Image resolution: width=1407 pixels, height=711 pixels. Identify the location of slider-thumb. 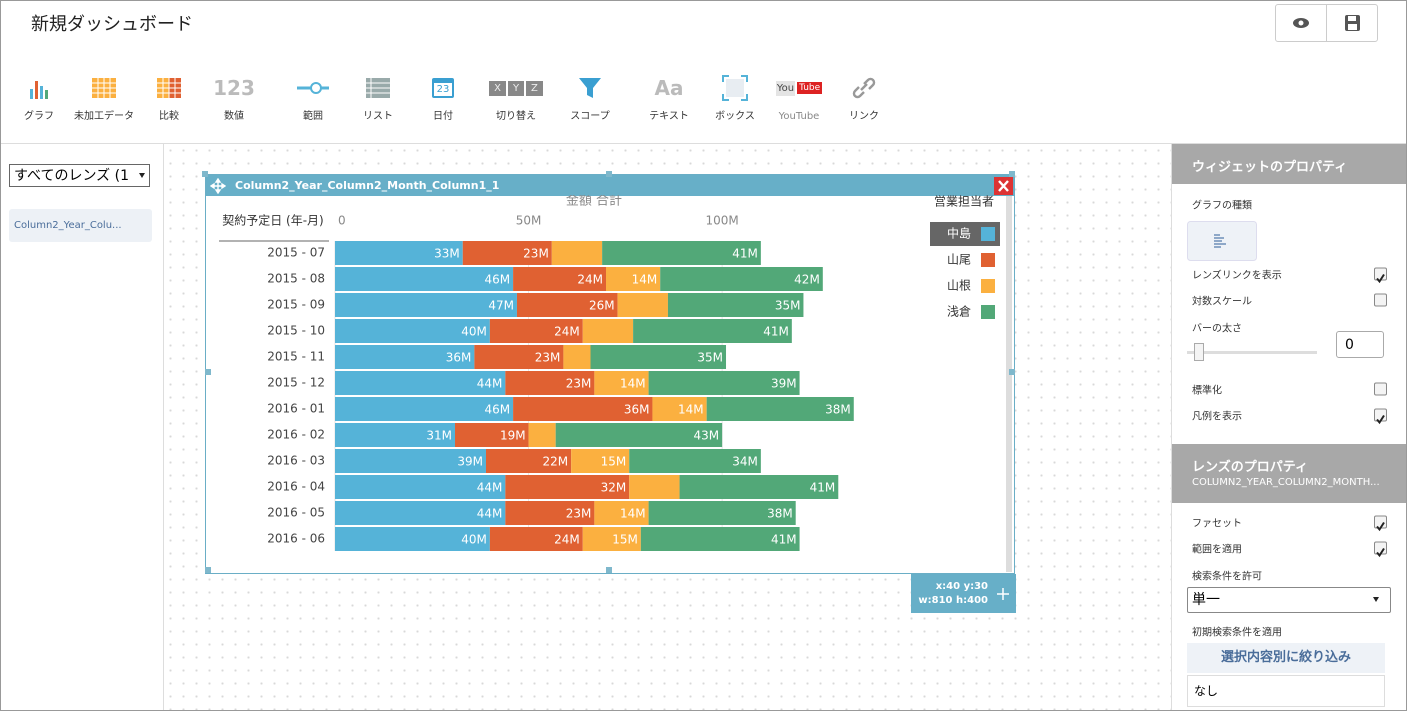
(1199, 352).